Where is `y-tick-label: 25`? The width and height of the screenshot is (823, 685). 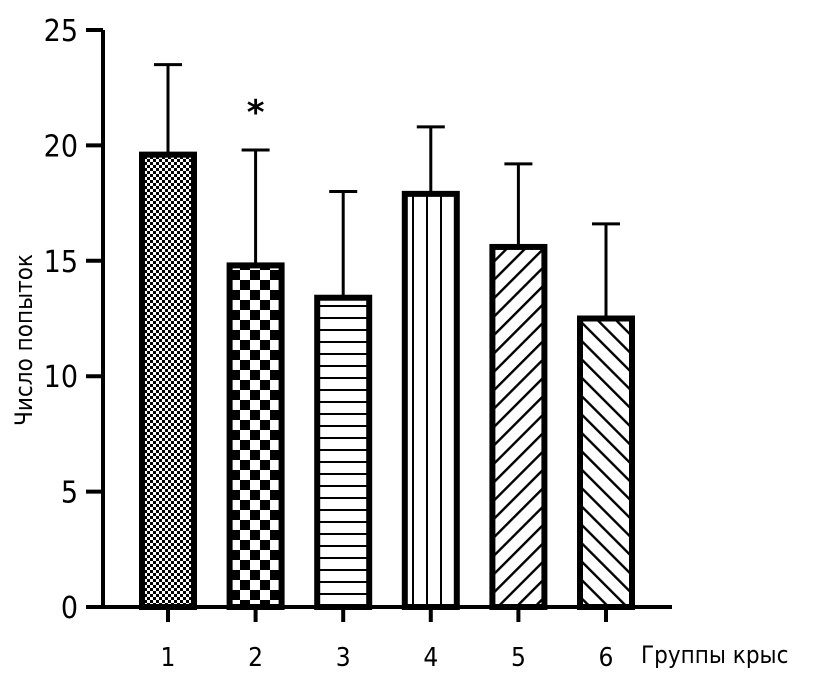
y-tick-label: 25 is located at coordinates (61, 31).